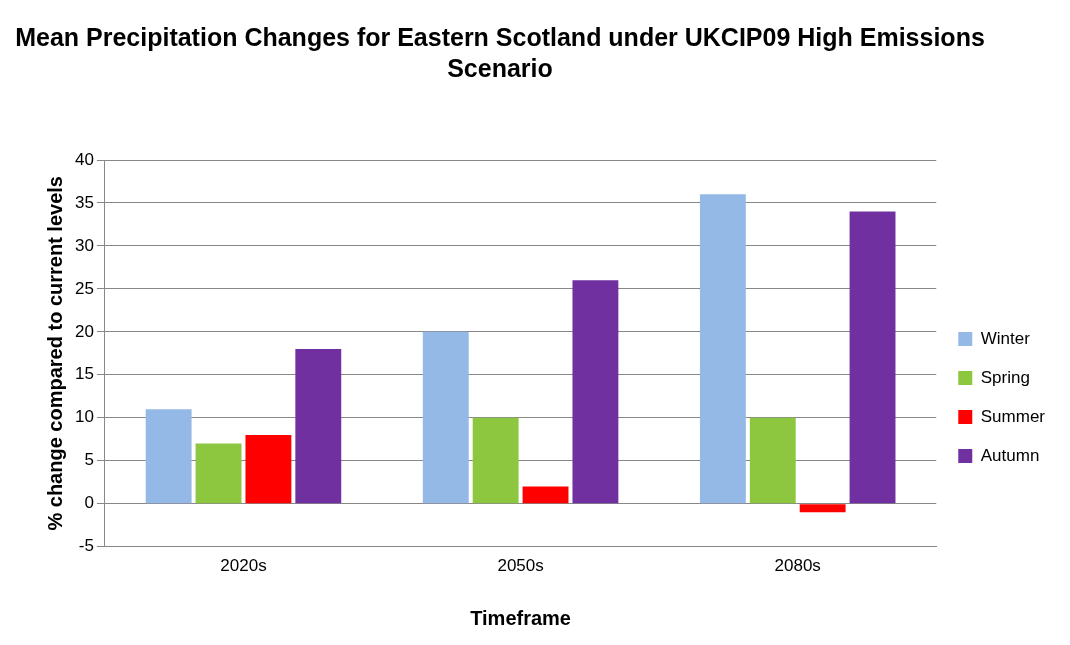 The image size is (1070, 645). What do you see at coordinates (84, 331) in the screenshot?
I see `y-tick-label: 20` at bounding box center [84, 331].